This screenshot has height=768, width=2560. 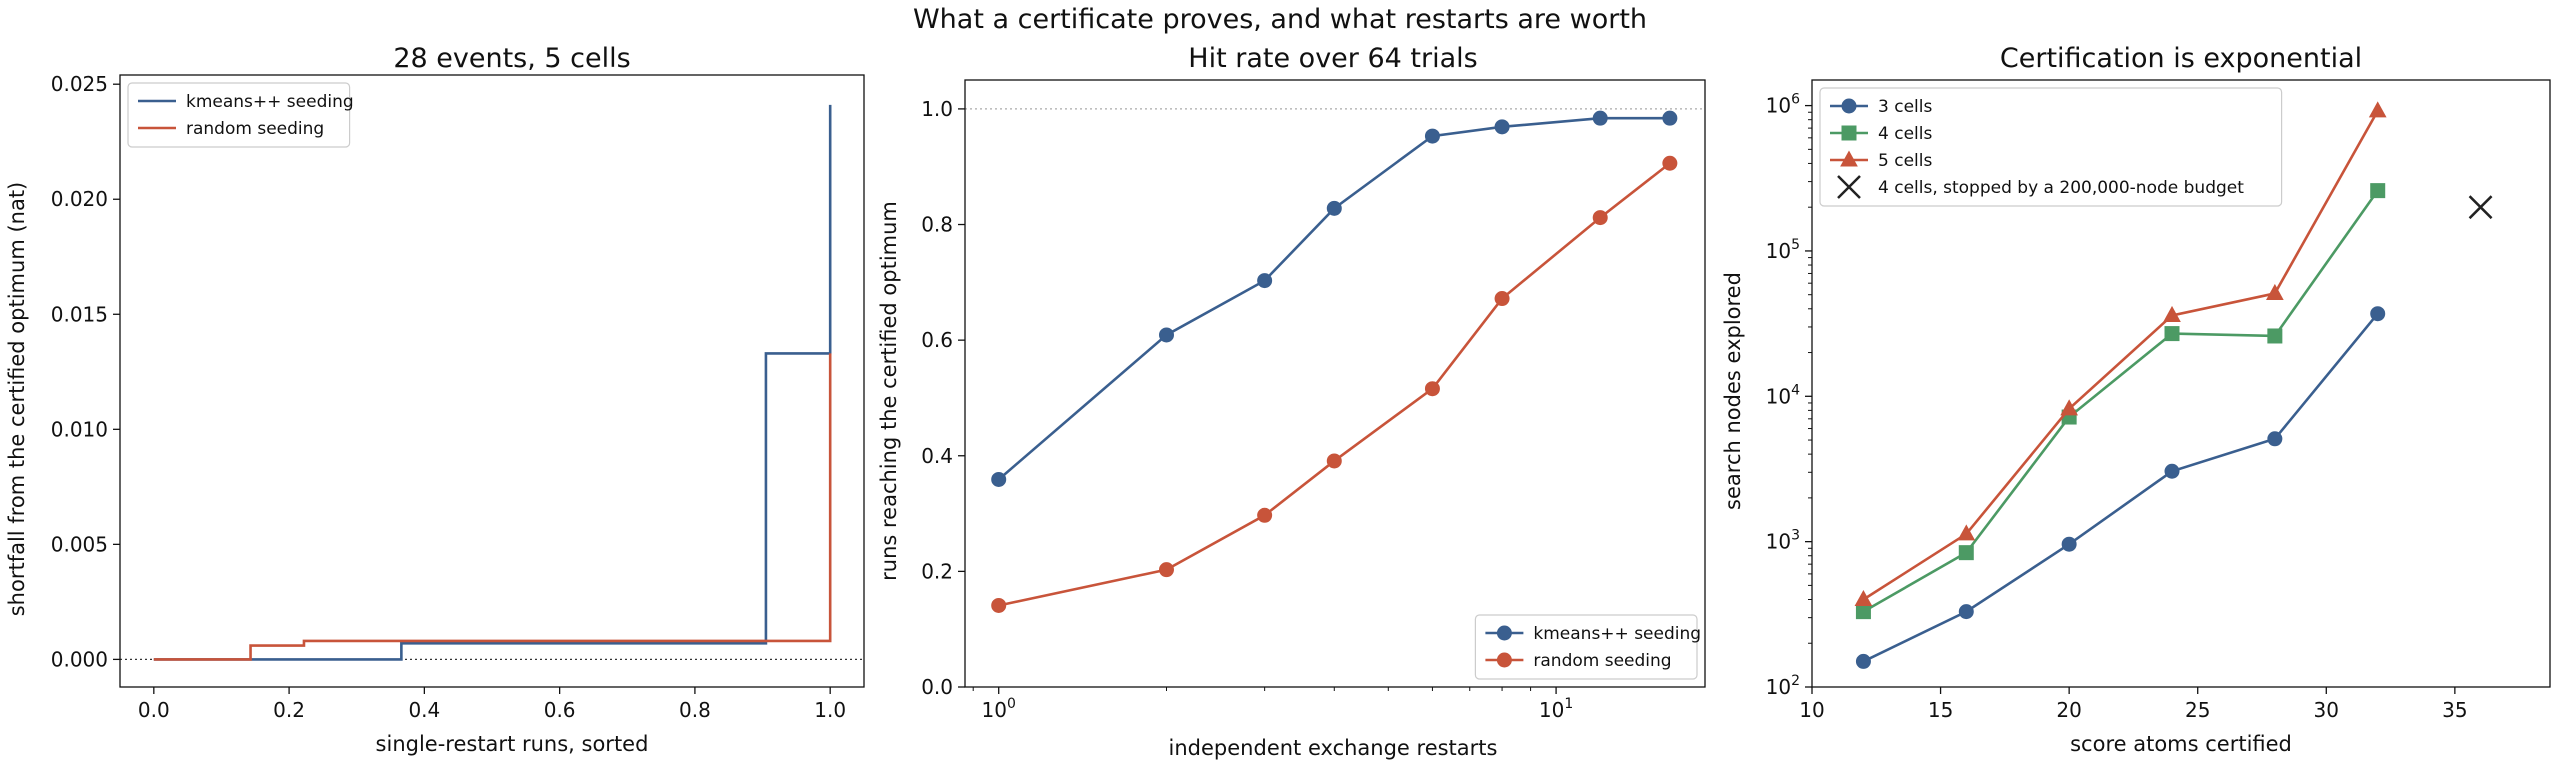 What do you see at coordinates (2480, 207) in the screenshot?
I see `annotation-marker` at bounding box center [2480, 207].